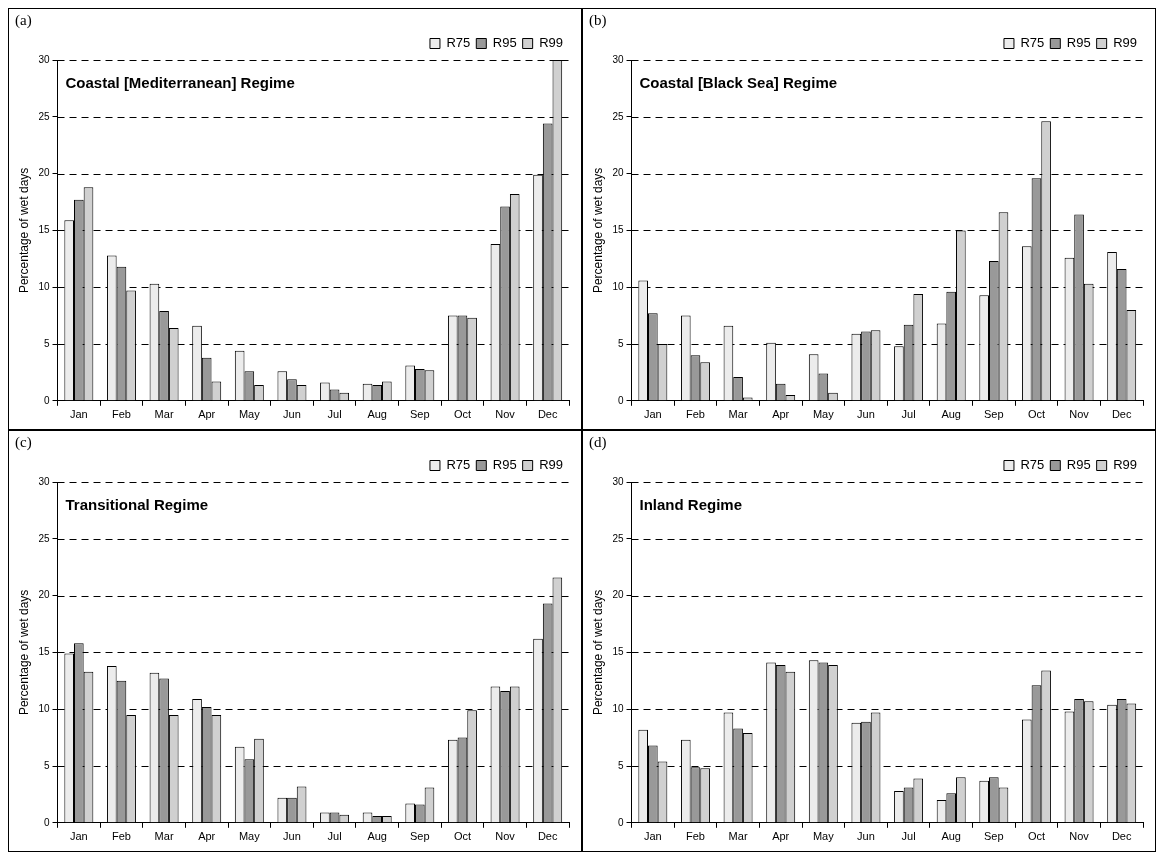  I want to click on text: (a), so click(23, 20).